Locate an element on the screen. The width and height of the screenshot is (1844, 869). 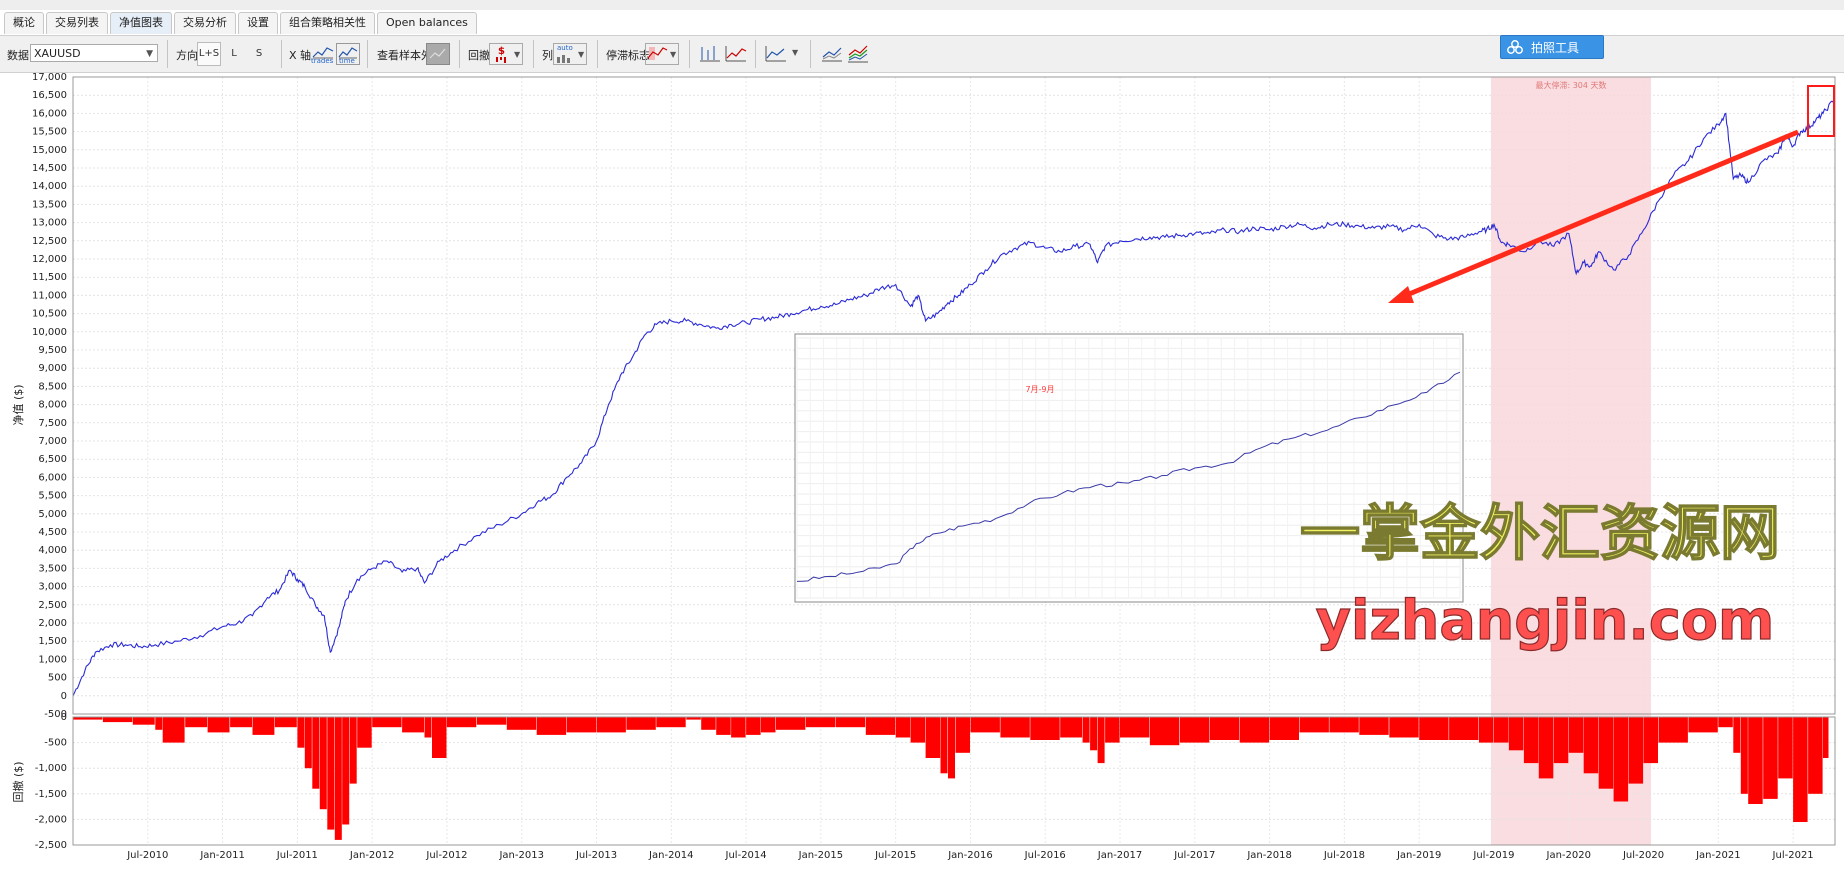
photo-tool-badge: 拍照工具 is located at coordinates (1552, 47).